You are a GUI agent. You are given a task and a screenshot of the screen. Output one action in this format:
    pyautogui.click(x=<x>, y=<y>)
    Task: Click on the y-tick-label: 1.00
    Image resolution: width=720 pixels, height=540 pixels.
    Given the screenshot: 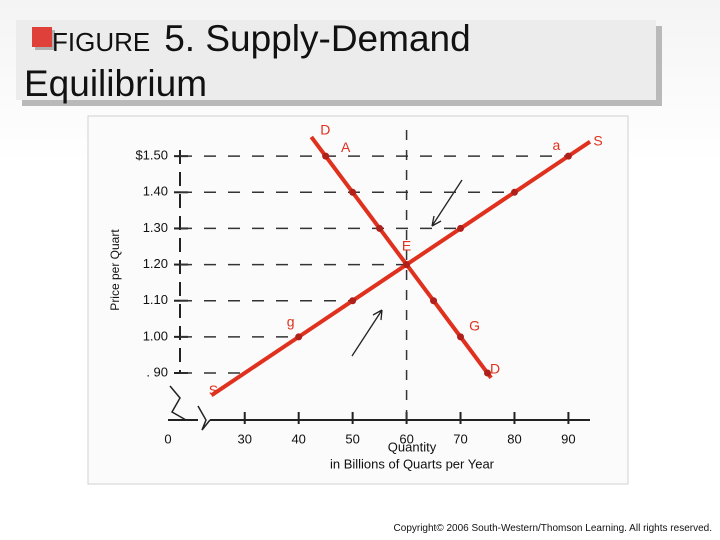 What is the action you would take?
    pyautogui.click(x=155, y=335)
    